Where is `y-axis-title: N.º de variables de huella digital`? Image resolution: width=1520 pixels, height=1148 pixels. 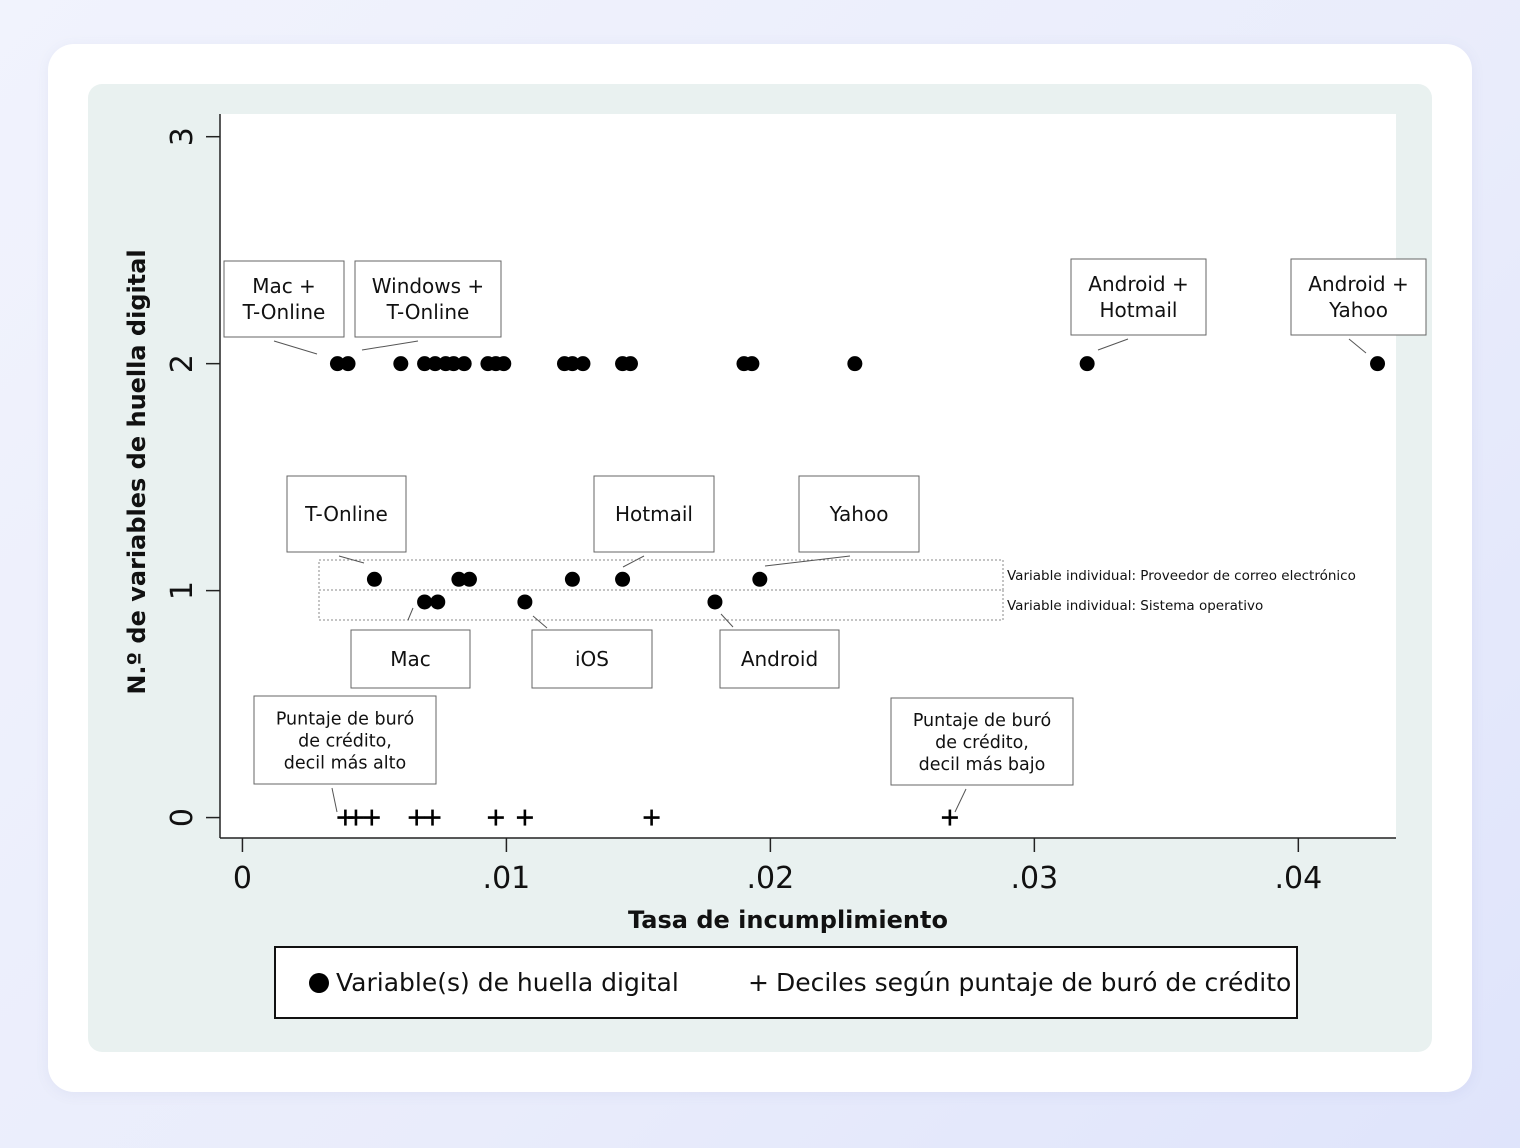
y-axis-title: N.º de variables de huella digital is located at coordinates (137, 471).